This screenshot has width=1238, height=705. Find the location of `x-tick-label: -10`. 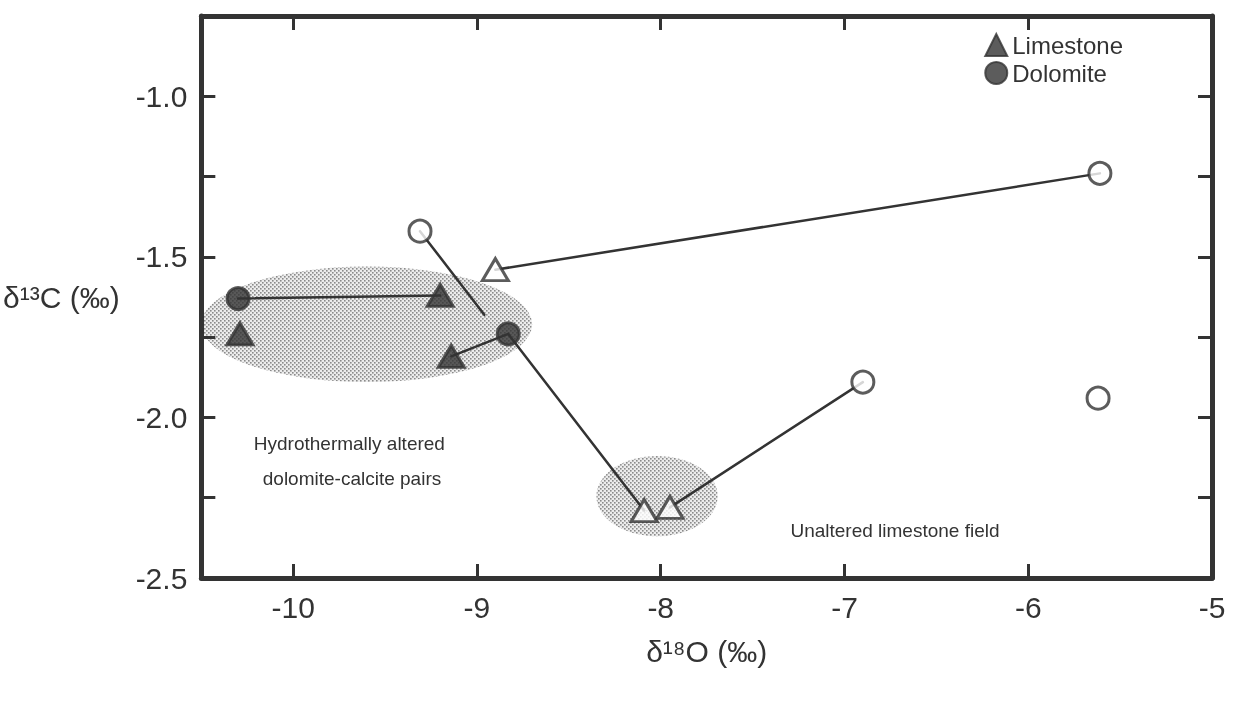

x-tick-label: -10 is located at coordinates (293, 607).